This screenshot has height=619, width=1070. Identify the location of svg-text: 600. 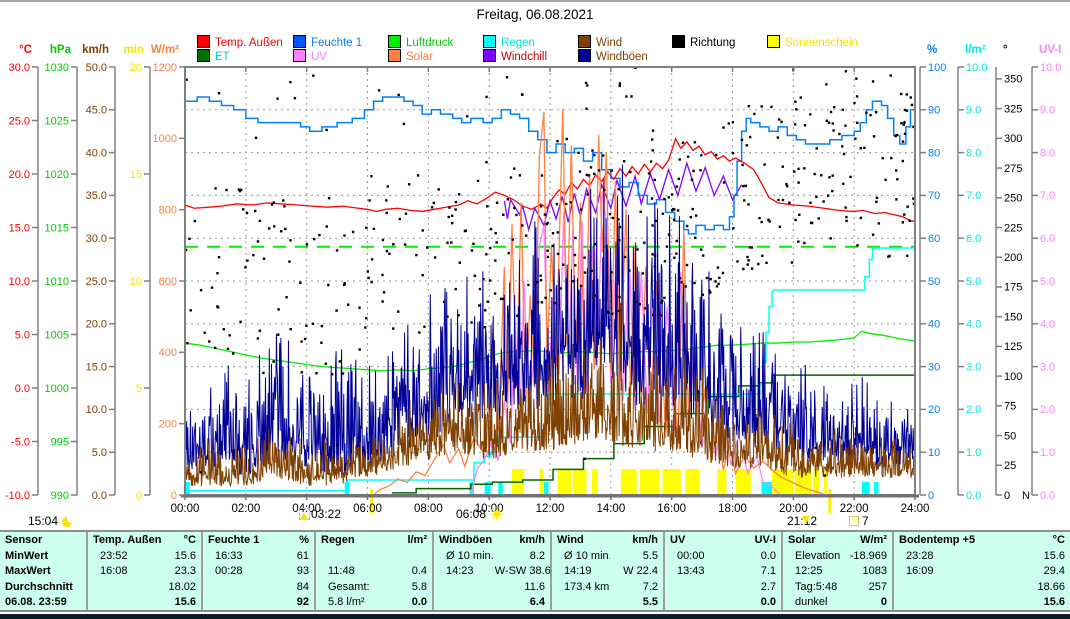
(168, 282).